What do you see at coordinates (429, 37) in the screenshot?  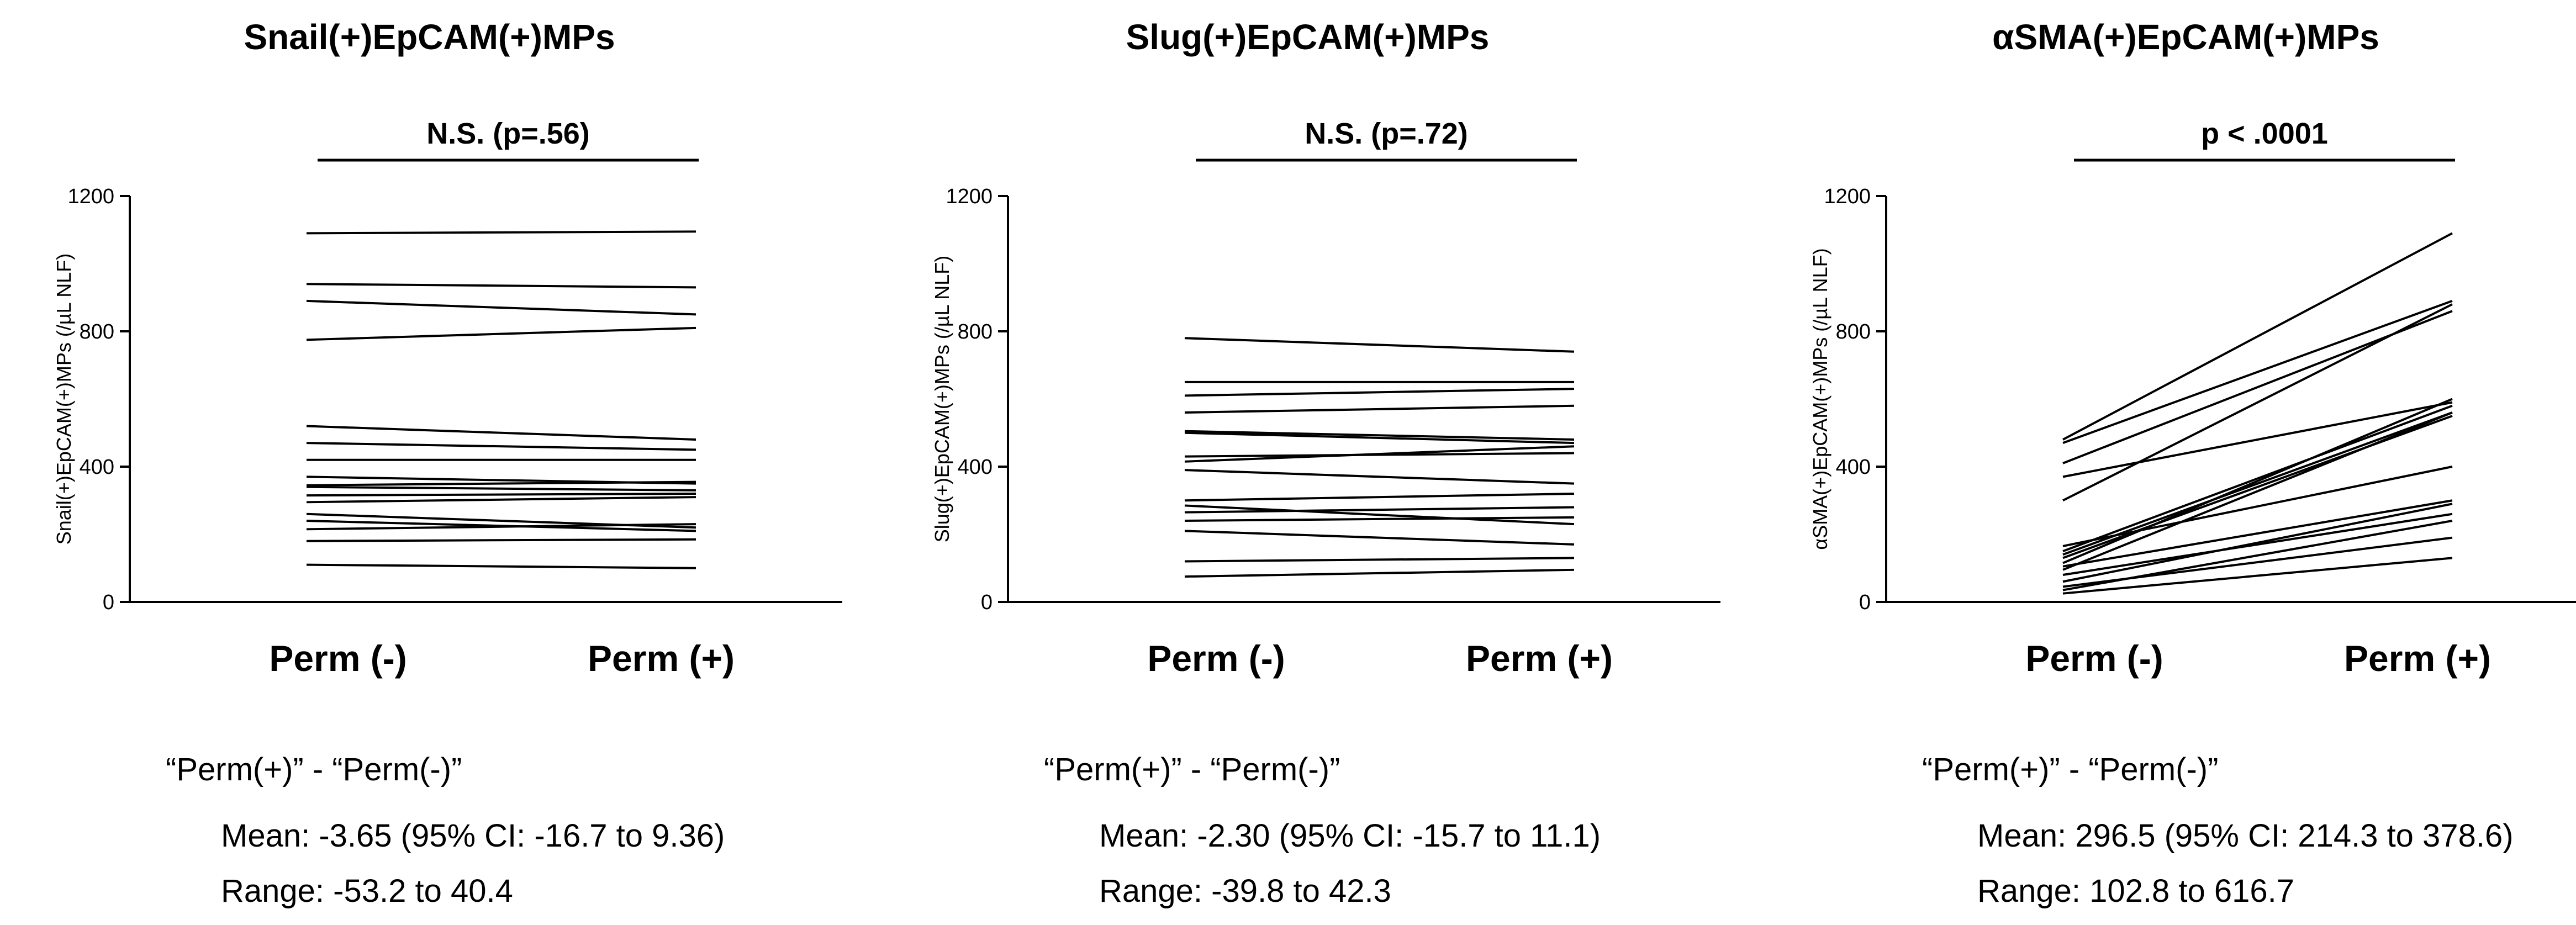 I see `chart-title: Snail(+)EpCAM(+)MPs` at bounding box center [429, 37].